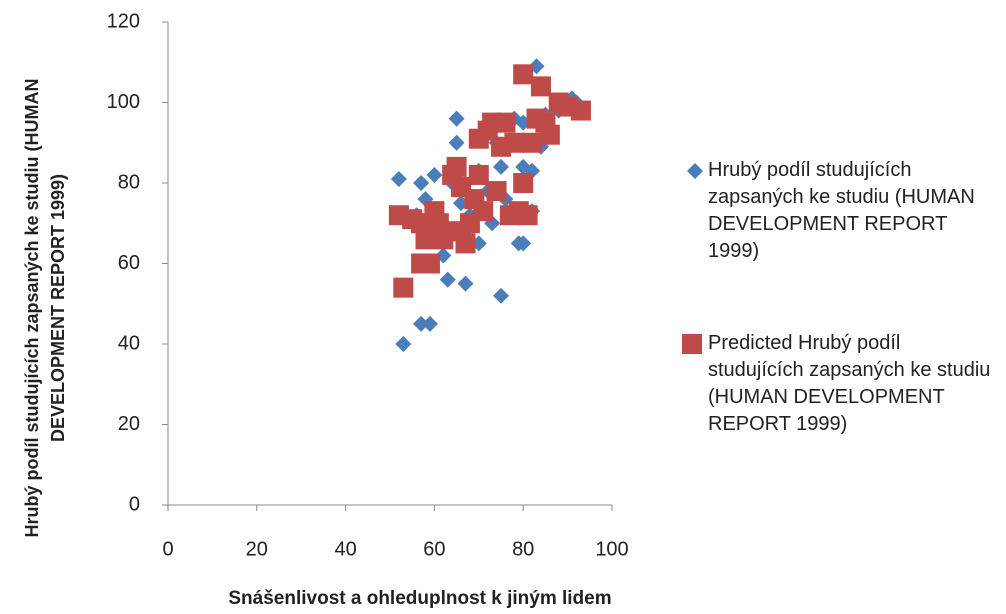 The image size is (1006, 614). What do you see at coordinates (129, 263) in the screenshot?
I see `y-tick-label: 60` at bounding box center [129, 263].